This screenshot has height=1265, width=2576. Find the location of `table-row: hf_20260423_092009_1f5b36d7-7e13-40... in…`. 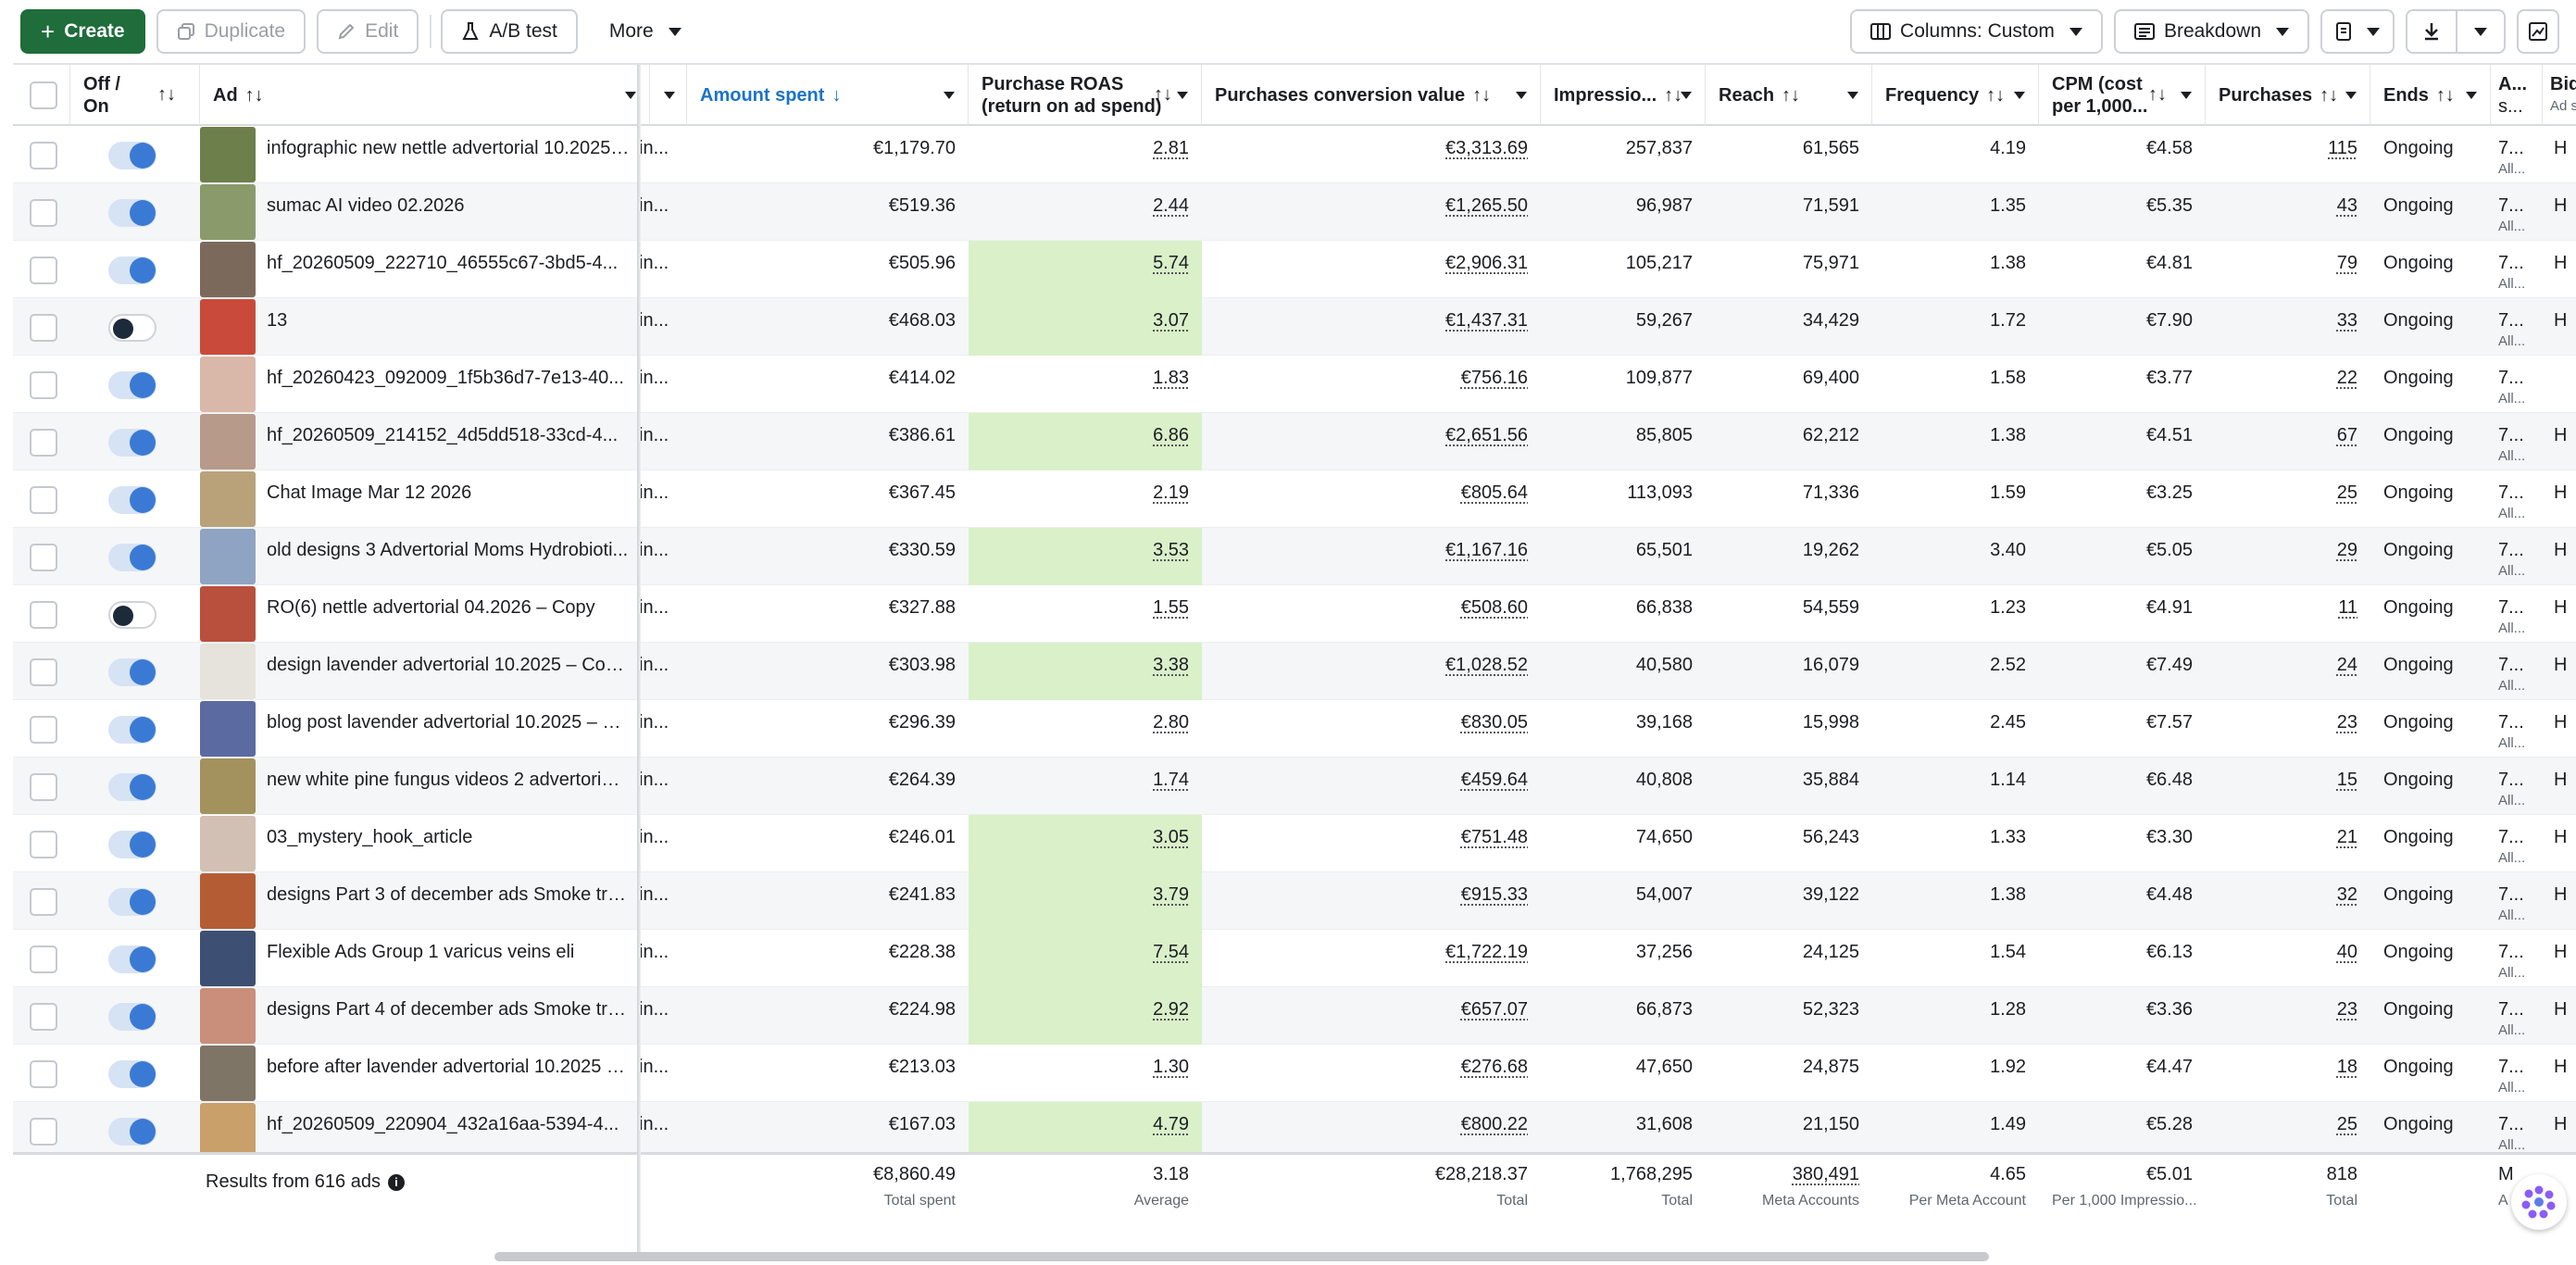

table-row: hf_20260423_092009_1f5b36d7-7e13-40... in… is located at coordinates (1294, 384).